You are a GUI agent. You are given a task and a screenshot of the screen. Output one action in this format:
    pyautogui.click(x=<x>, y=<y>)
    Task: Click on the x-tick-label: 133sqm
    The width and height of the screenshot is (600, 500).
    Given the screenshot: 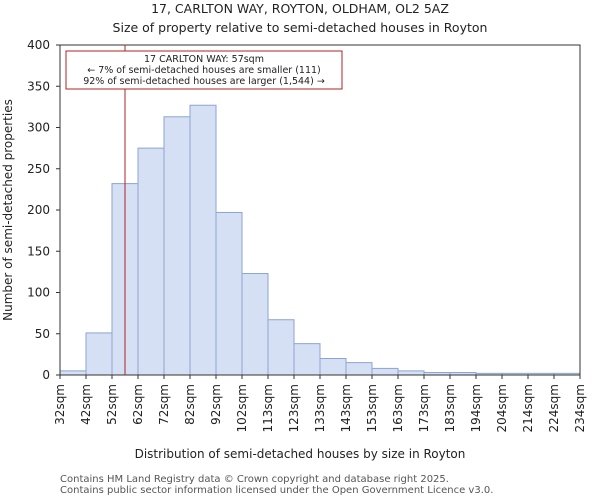 What is the action you would take?
    pyautogui.click(x=320, y=408)
    